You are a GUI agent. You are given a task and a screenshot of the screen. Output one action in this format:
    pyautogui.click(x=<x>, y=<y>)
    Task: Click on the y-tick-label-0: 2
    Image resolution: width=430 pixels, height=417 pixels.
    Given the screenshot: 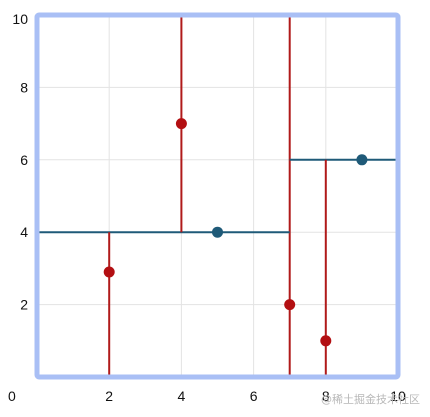 What is the action you would take?
    pyautogui.click(x=24, y=305)
    